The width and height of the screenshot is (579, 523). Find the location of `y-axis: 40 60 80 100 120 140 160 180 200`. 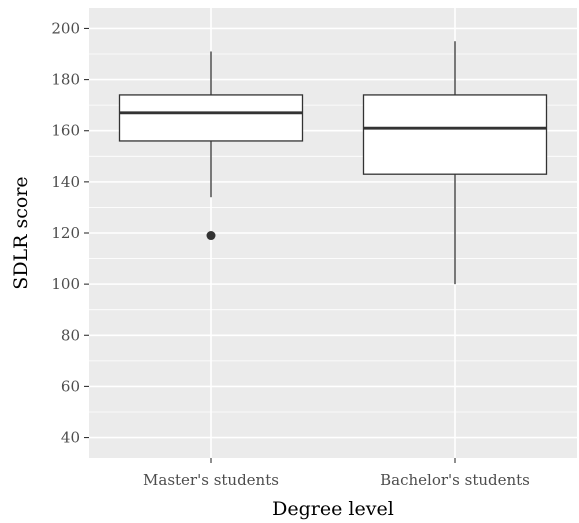

y-axis: 40 60 80 100 120 140 160 180 200 is located at coordinates (70, 233).